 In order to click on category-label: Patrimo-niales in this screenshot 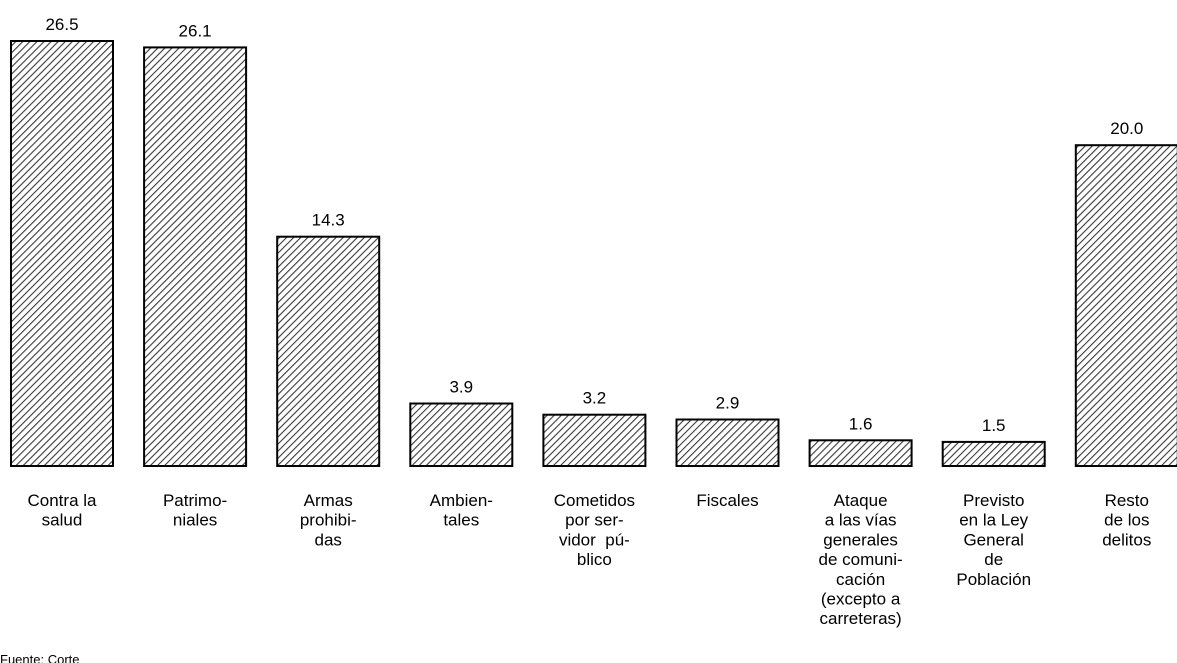, I will do `click(195, 510)`.